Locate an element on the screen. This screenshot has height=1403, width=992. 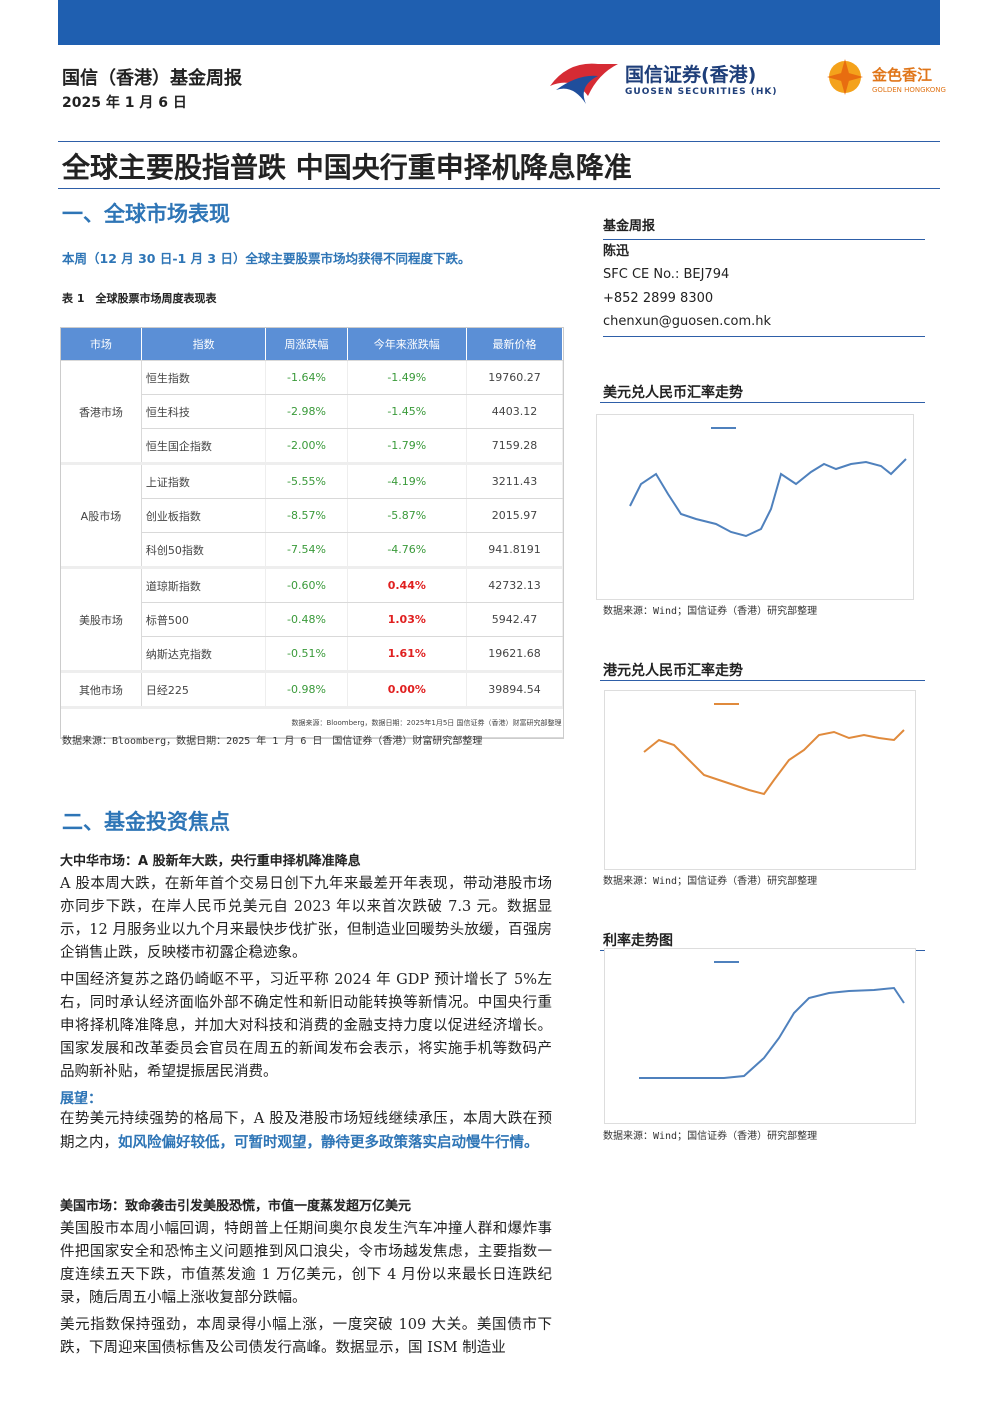
cell: -0.98% is located at coordinates (306, 690).